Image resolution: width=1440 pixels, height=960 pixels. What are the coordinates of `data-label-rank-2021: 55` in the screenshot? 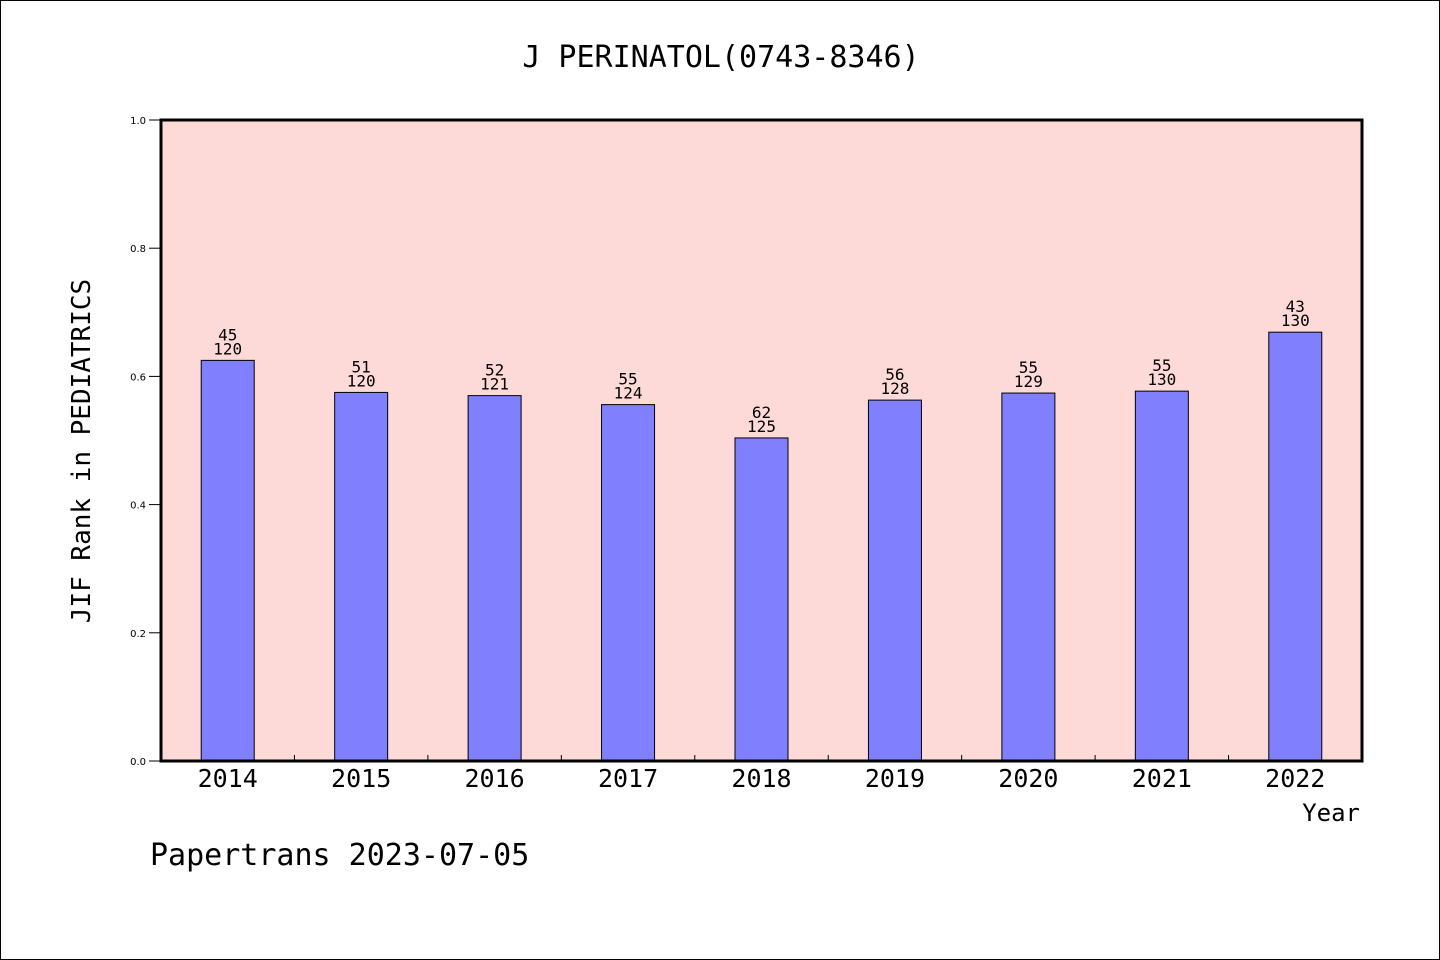 It's located at (1161, 365).